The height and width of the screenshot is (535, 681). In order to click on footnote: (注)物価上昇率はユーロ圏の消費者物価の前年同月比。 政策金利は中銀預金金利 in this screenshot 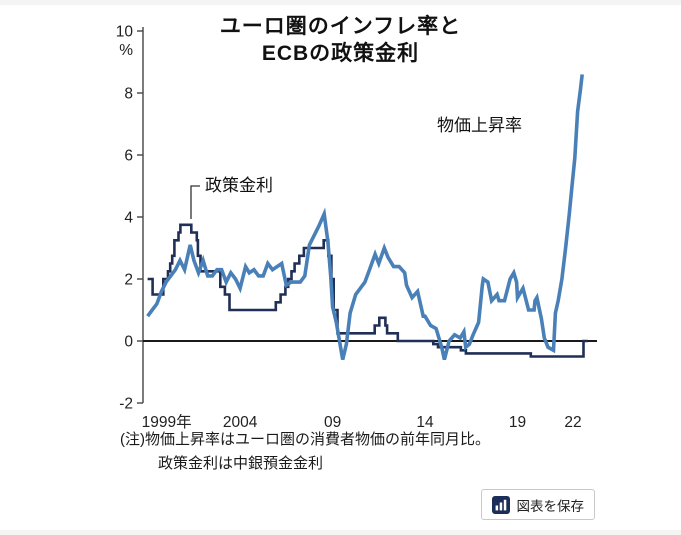, I will do `click(305, 452)`.